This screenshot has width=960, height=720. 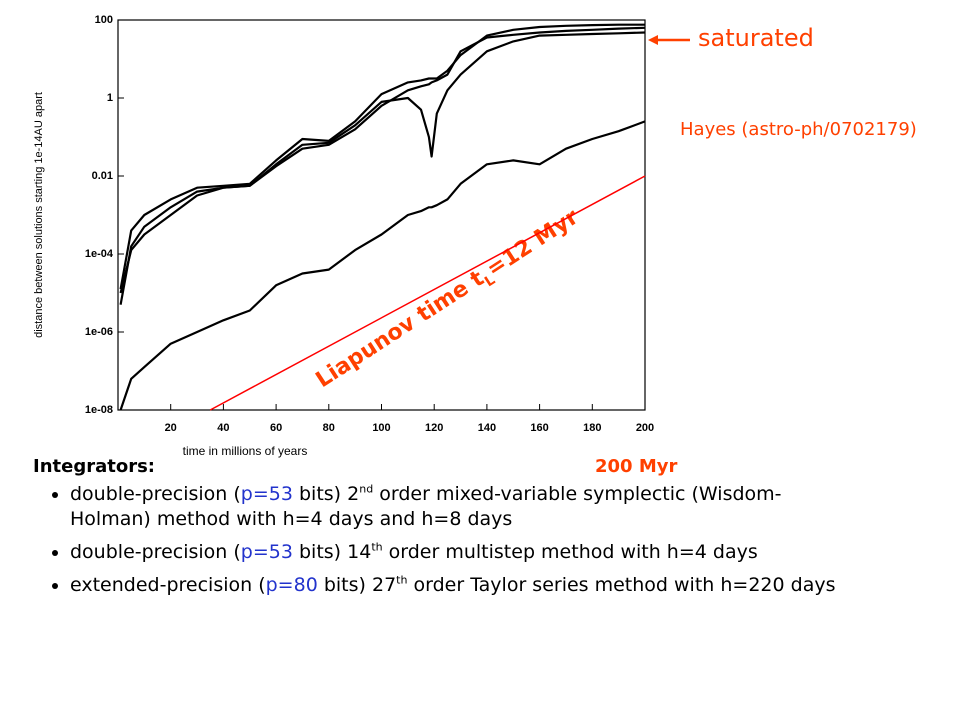 What do you see at coordinates (276, 428) in the screenshot?
I see `x-tick-label: 60` at bounding box center [276, 428].